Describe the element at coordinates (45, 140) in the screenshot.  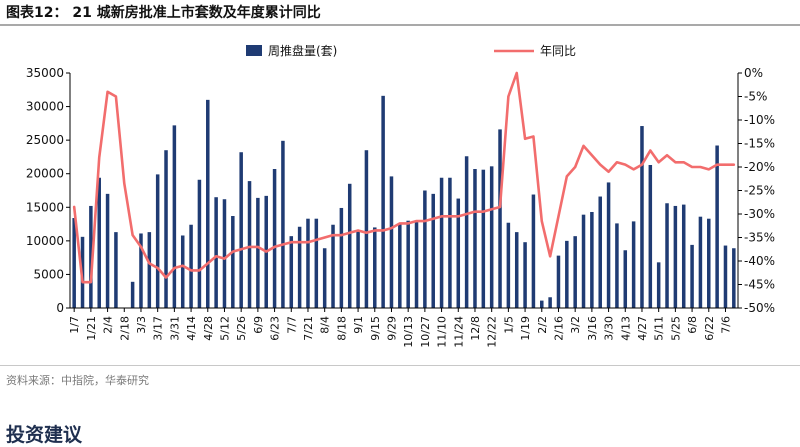
I see `left-axis-tick-label: 25000` at that location.